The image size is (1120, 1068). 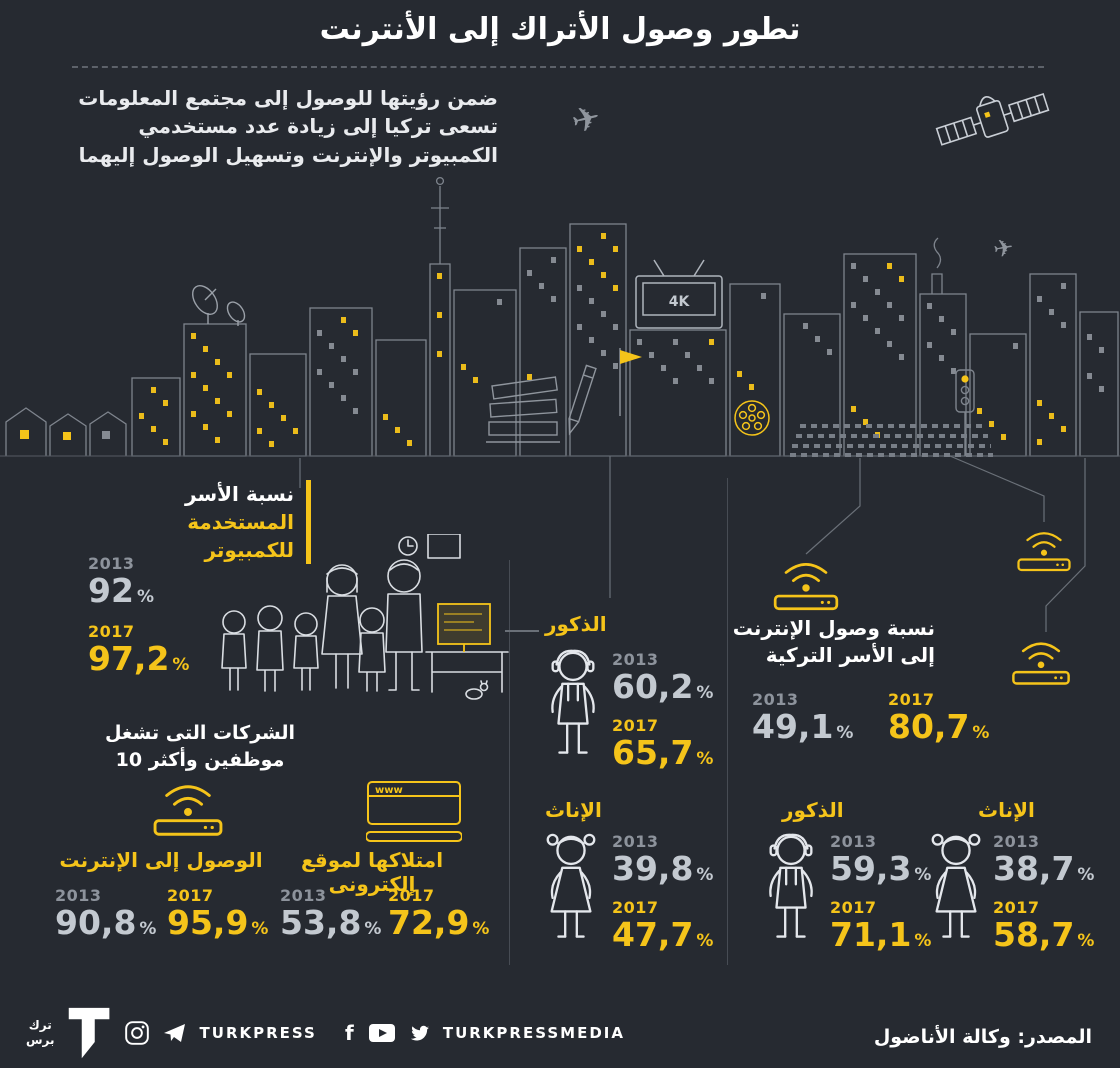 What do you see at coordinates (331, 922) in the screenshot?
I see `stat-value: 53,8%` at bounding box center [331, 922].